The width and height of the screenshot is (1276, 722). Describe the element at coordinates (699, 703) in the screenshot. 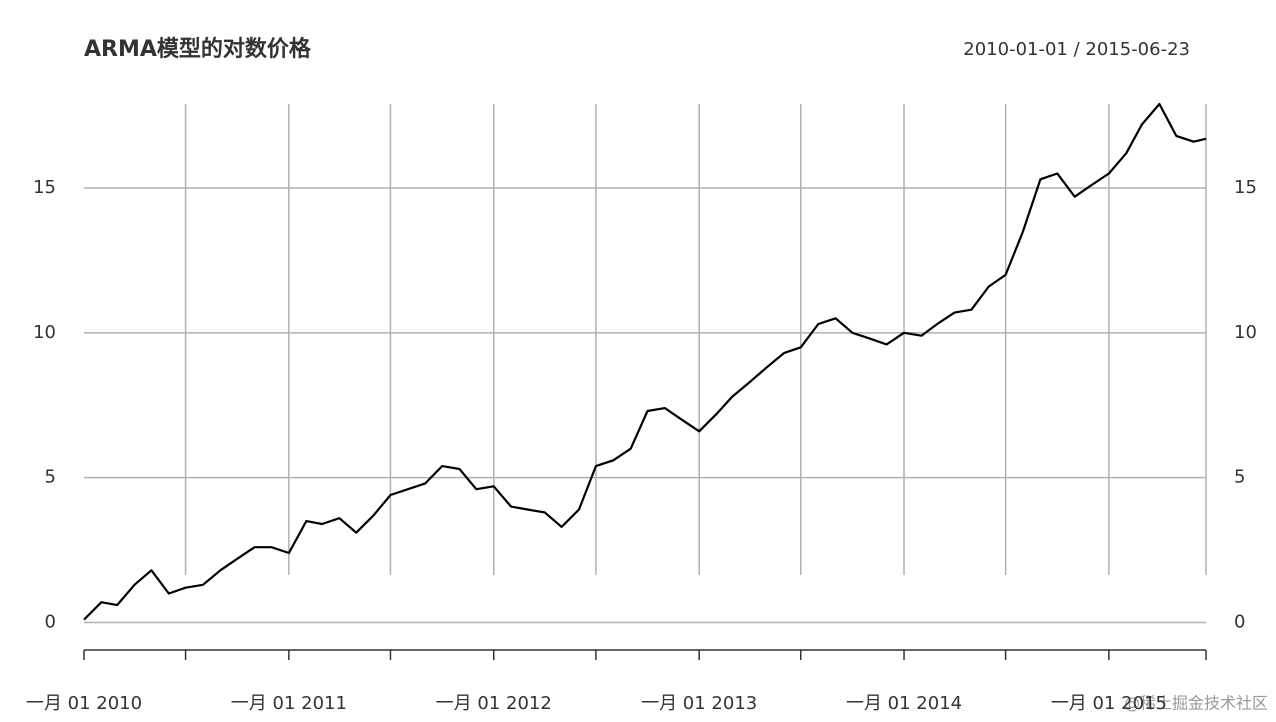

I see `x-tick-label: 一月 01 2013` at that location.